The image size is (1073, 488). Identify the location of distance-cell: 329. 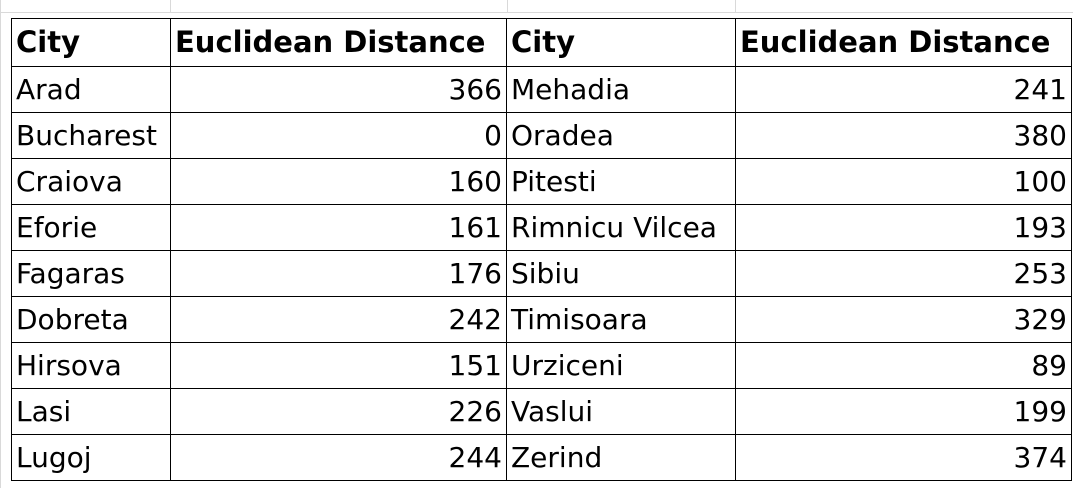
(903, 319).